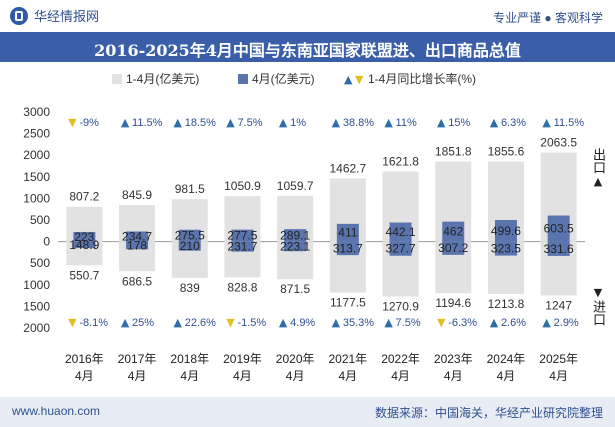 The width and height of the screenshot is (615, 427). I want to click on export-cumulative-label: 1851.8, so click(453, 152).